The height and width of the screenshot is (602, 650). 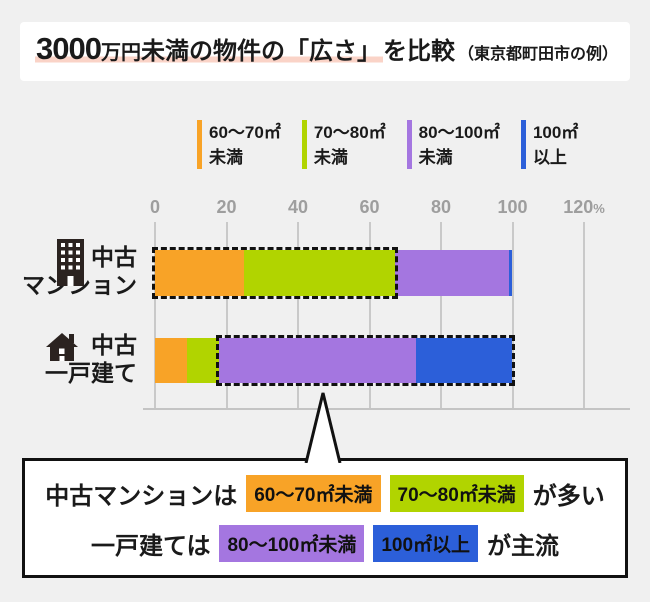 What do you see at coordinates (323, 427) in the screenshot?
I see `callout-pointer-icon` at bounding box center [323, 427].